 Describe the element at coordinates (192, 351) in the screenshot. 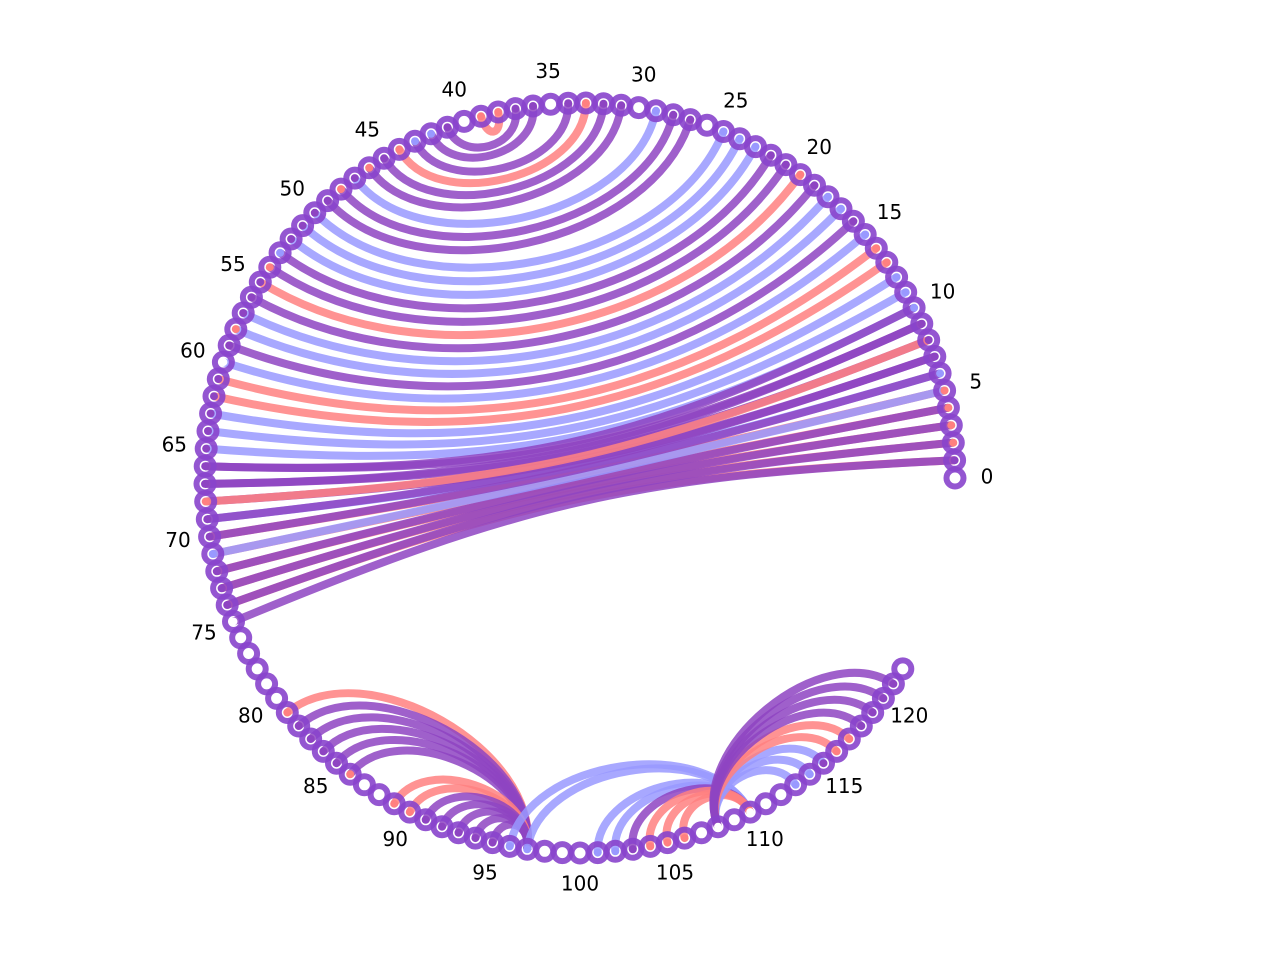

I see `tick-label-60: 60` at that location.